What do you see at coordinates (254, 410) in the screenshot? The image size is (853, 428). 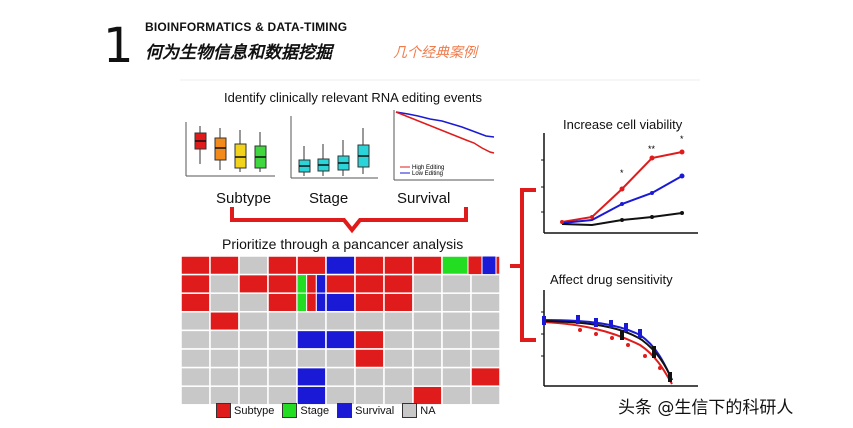 I see `legend-label-subtype: Subtype` at bounding box center [254, 410].